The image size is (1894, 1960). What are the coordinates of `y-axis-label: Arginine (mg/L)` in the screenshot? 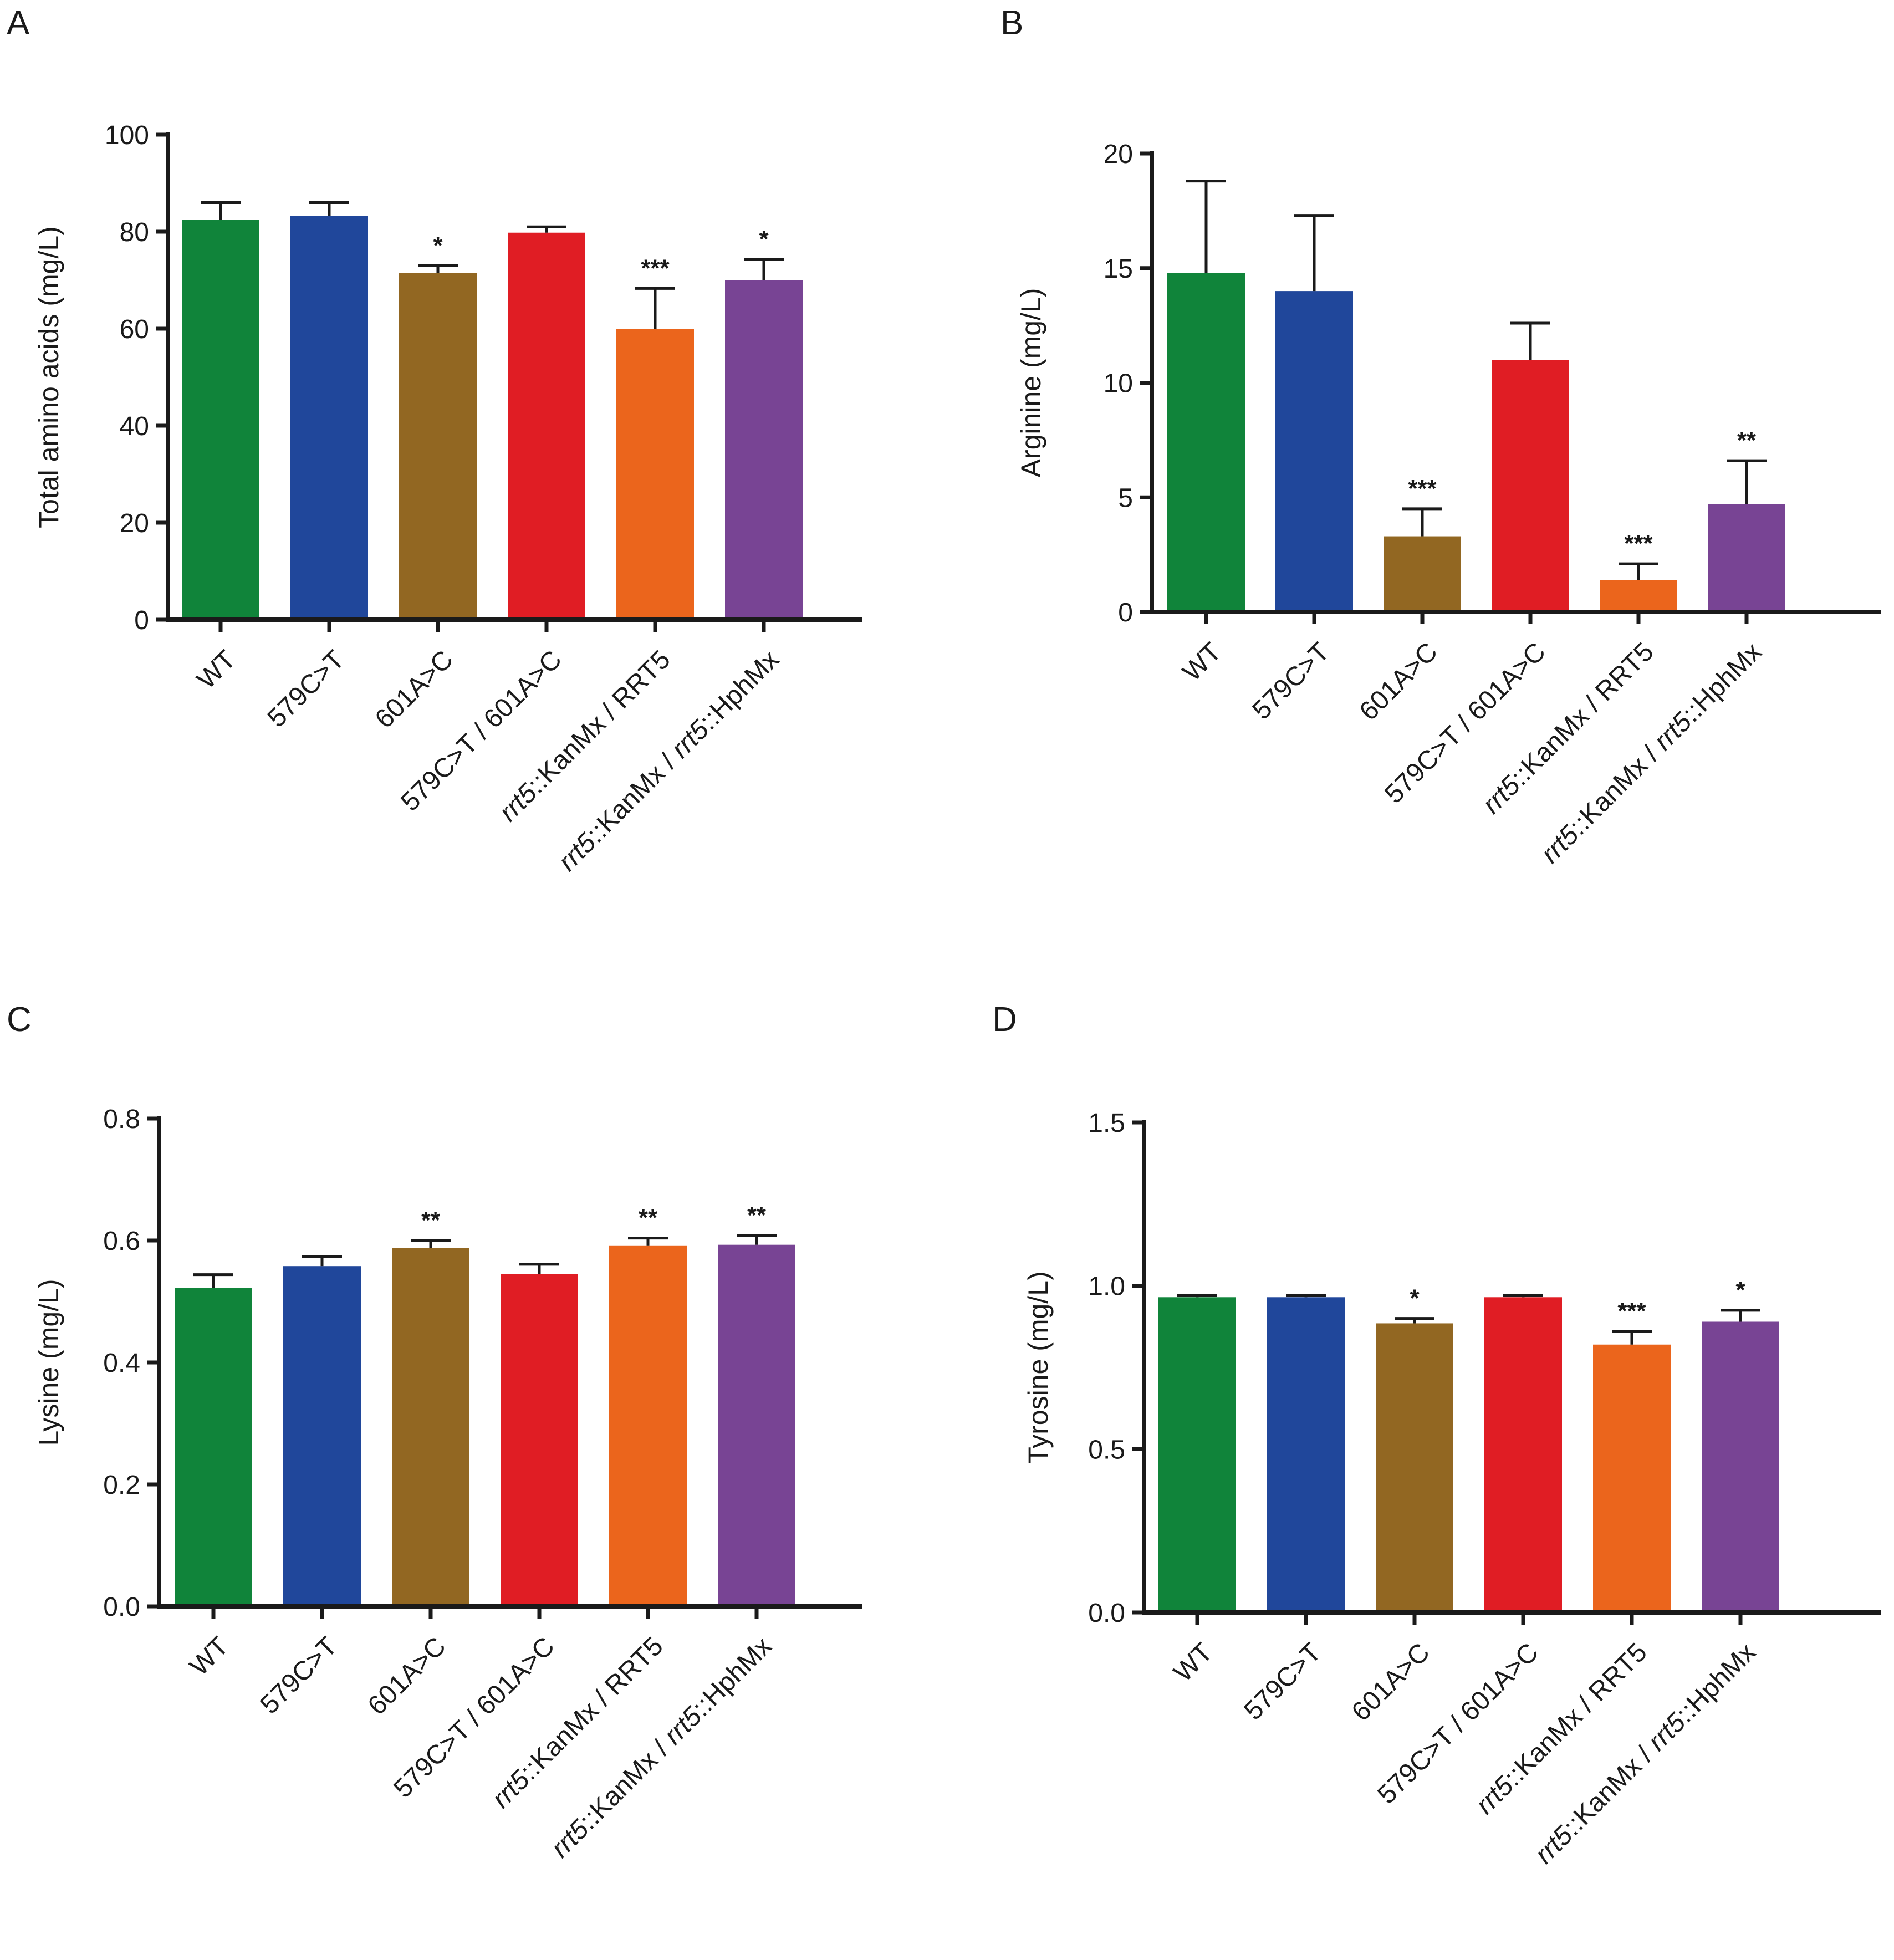 It's located at (1030, 383).